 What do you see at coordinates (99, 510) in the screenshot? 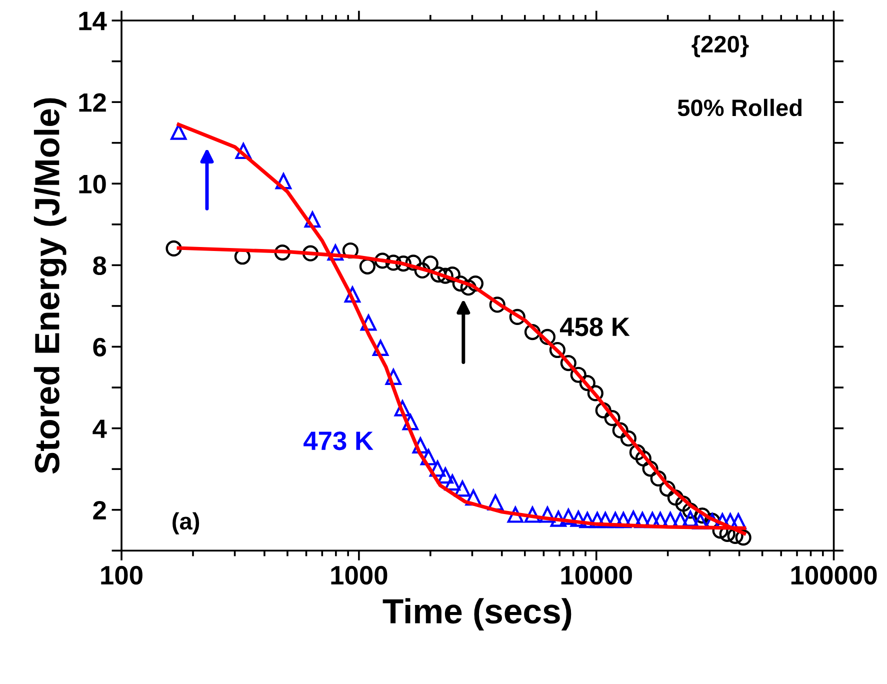
I see `y-tick-label: 2` at bounding box center [99, 510].